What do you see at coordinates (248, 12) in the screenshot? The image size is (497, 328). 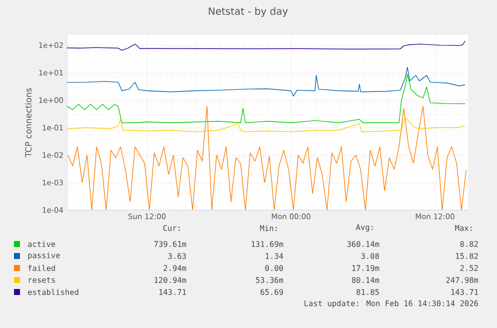 I see `chart-title: Netstat - by day` at bounding box center [248, 12].